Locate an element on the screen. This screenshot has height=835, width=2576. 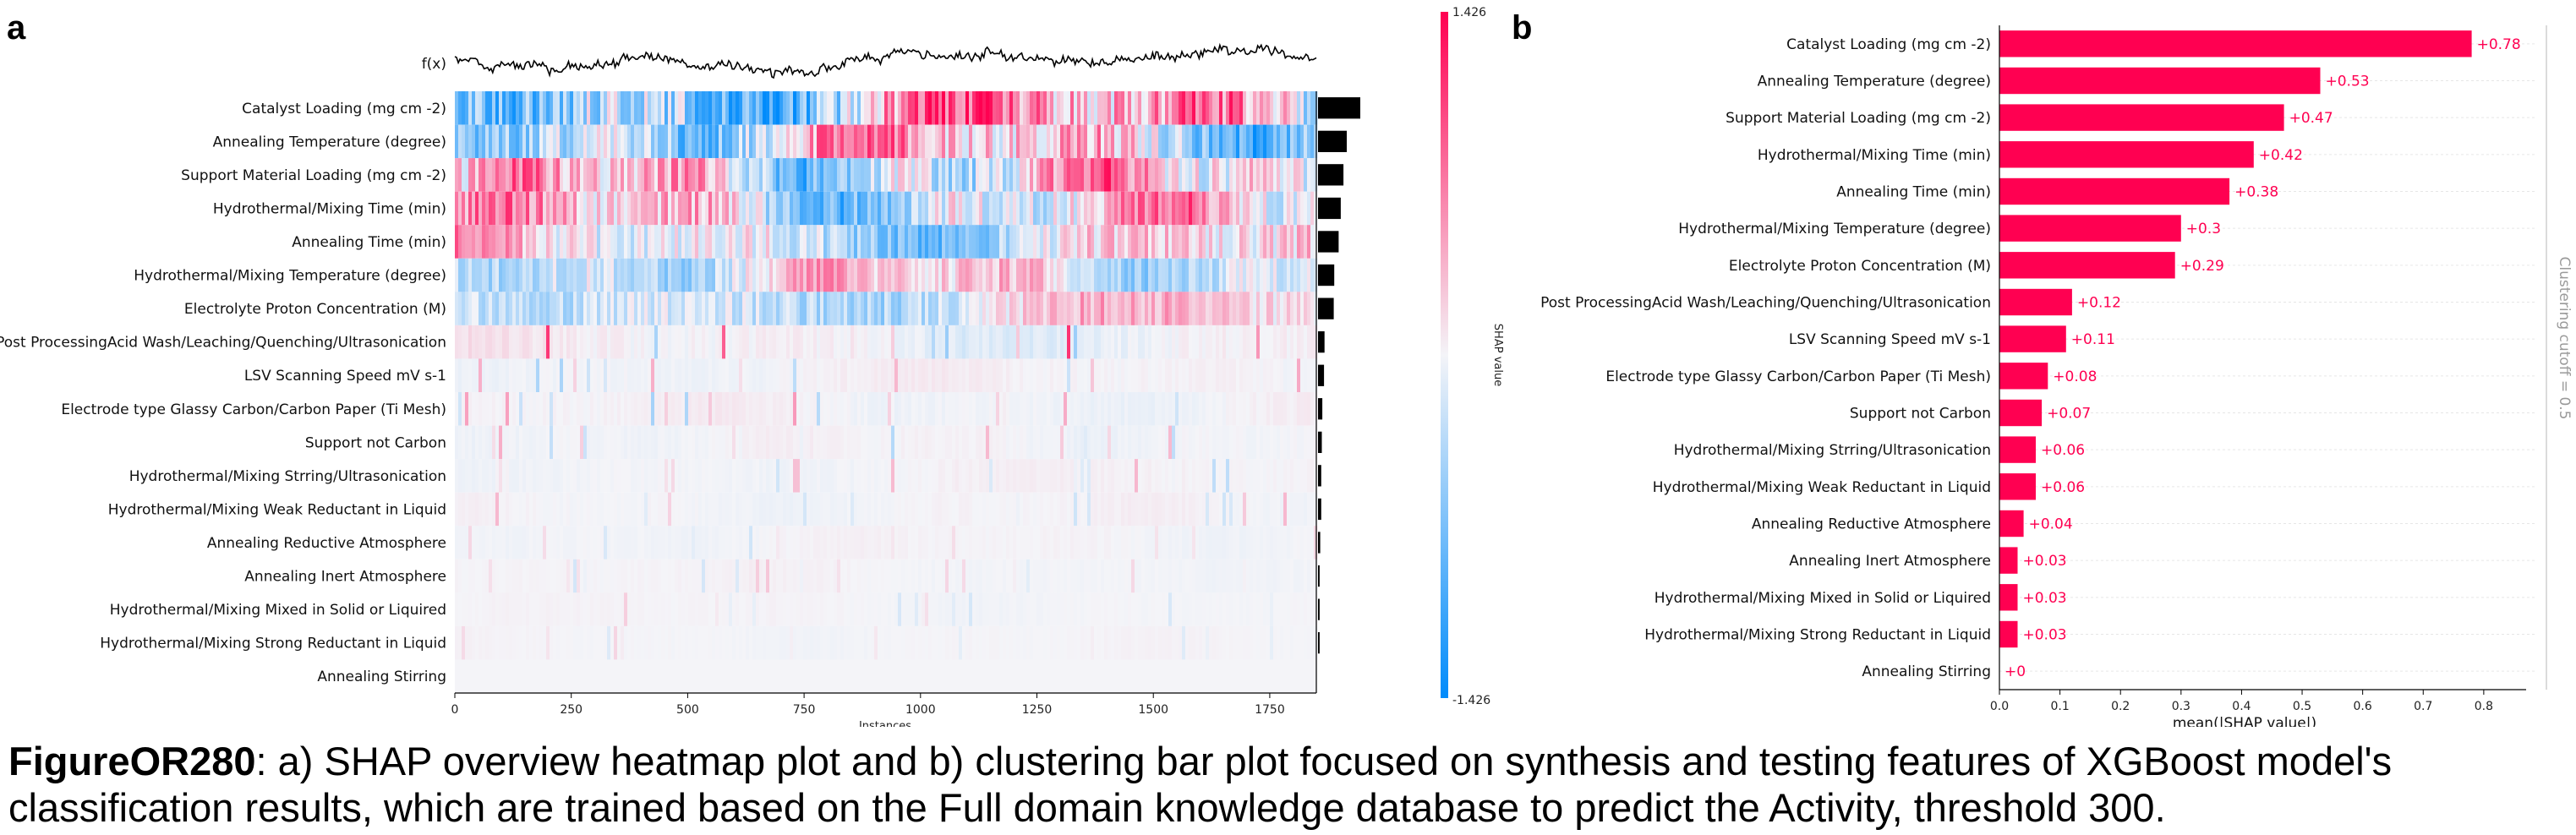
importance-bar is located at coordinates (1322, 342).